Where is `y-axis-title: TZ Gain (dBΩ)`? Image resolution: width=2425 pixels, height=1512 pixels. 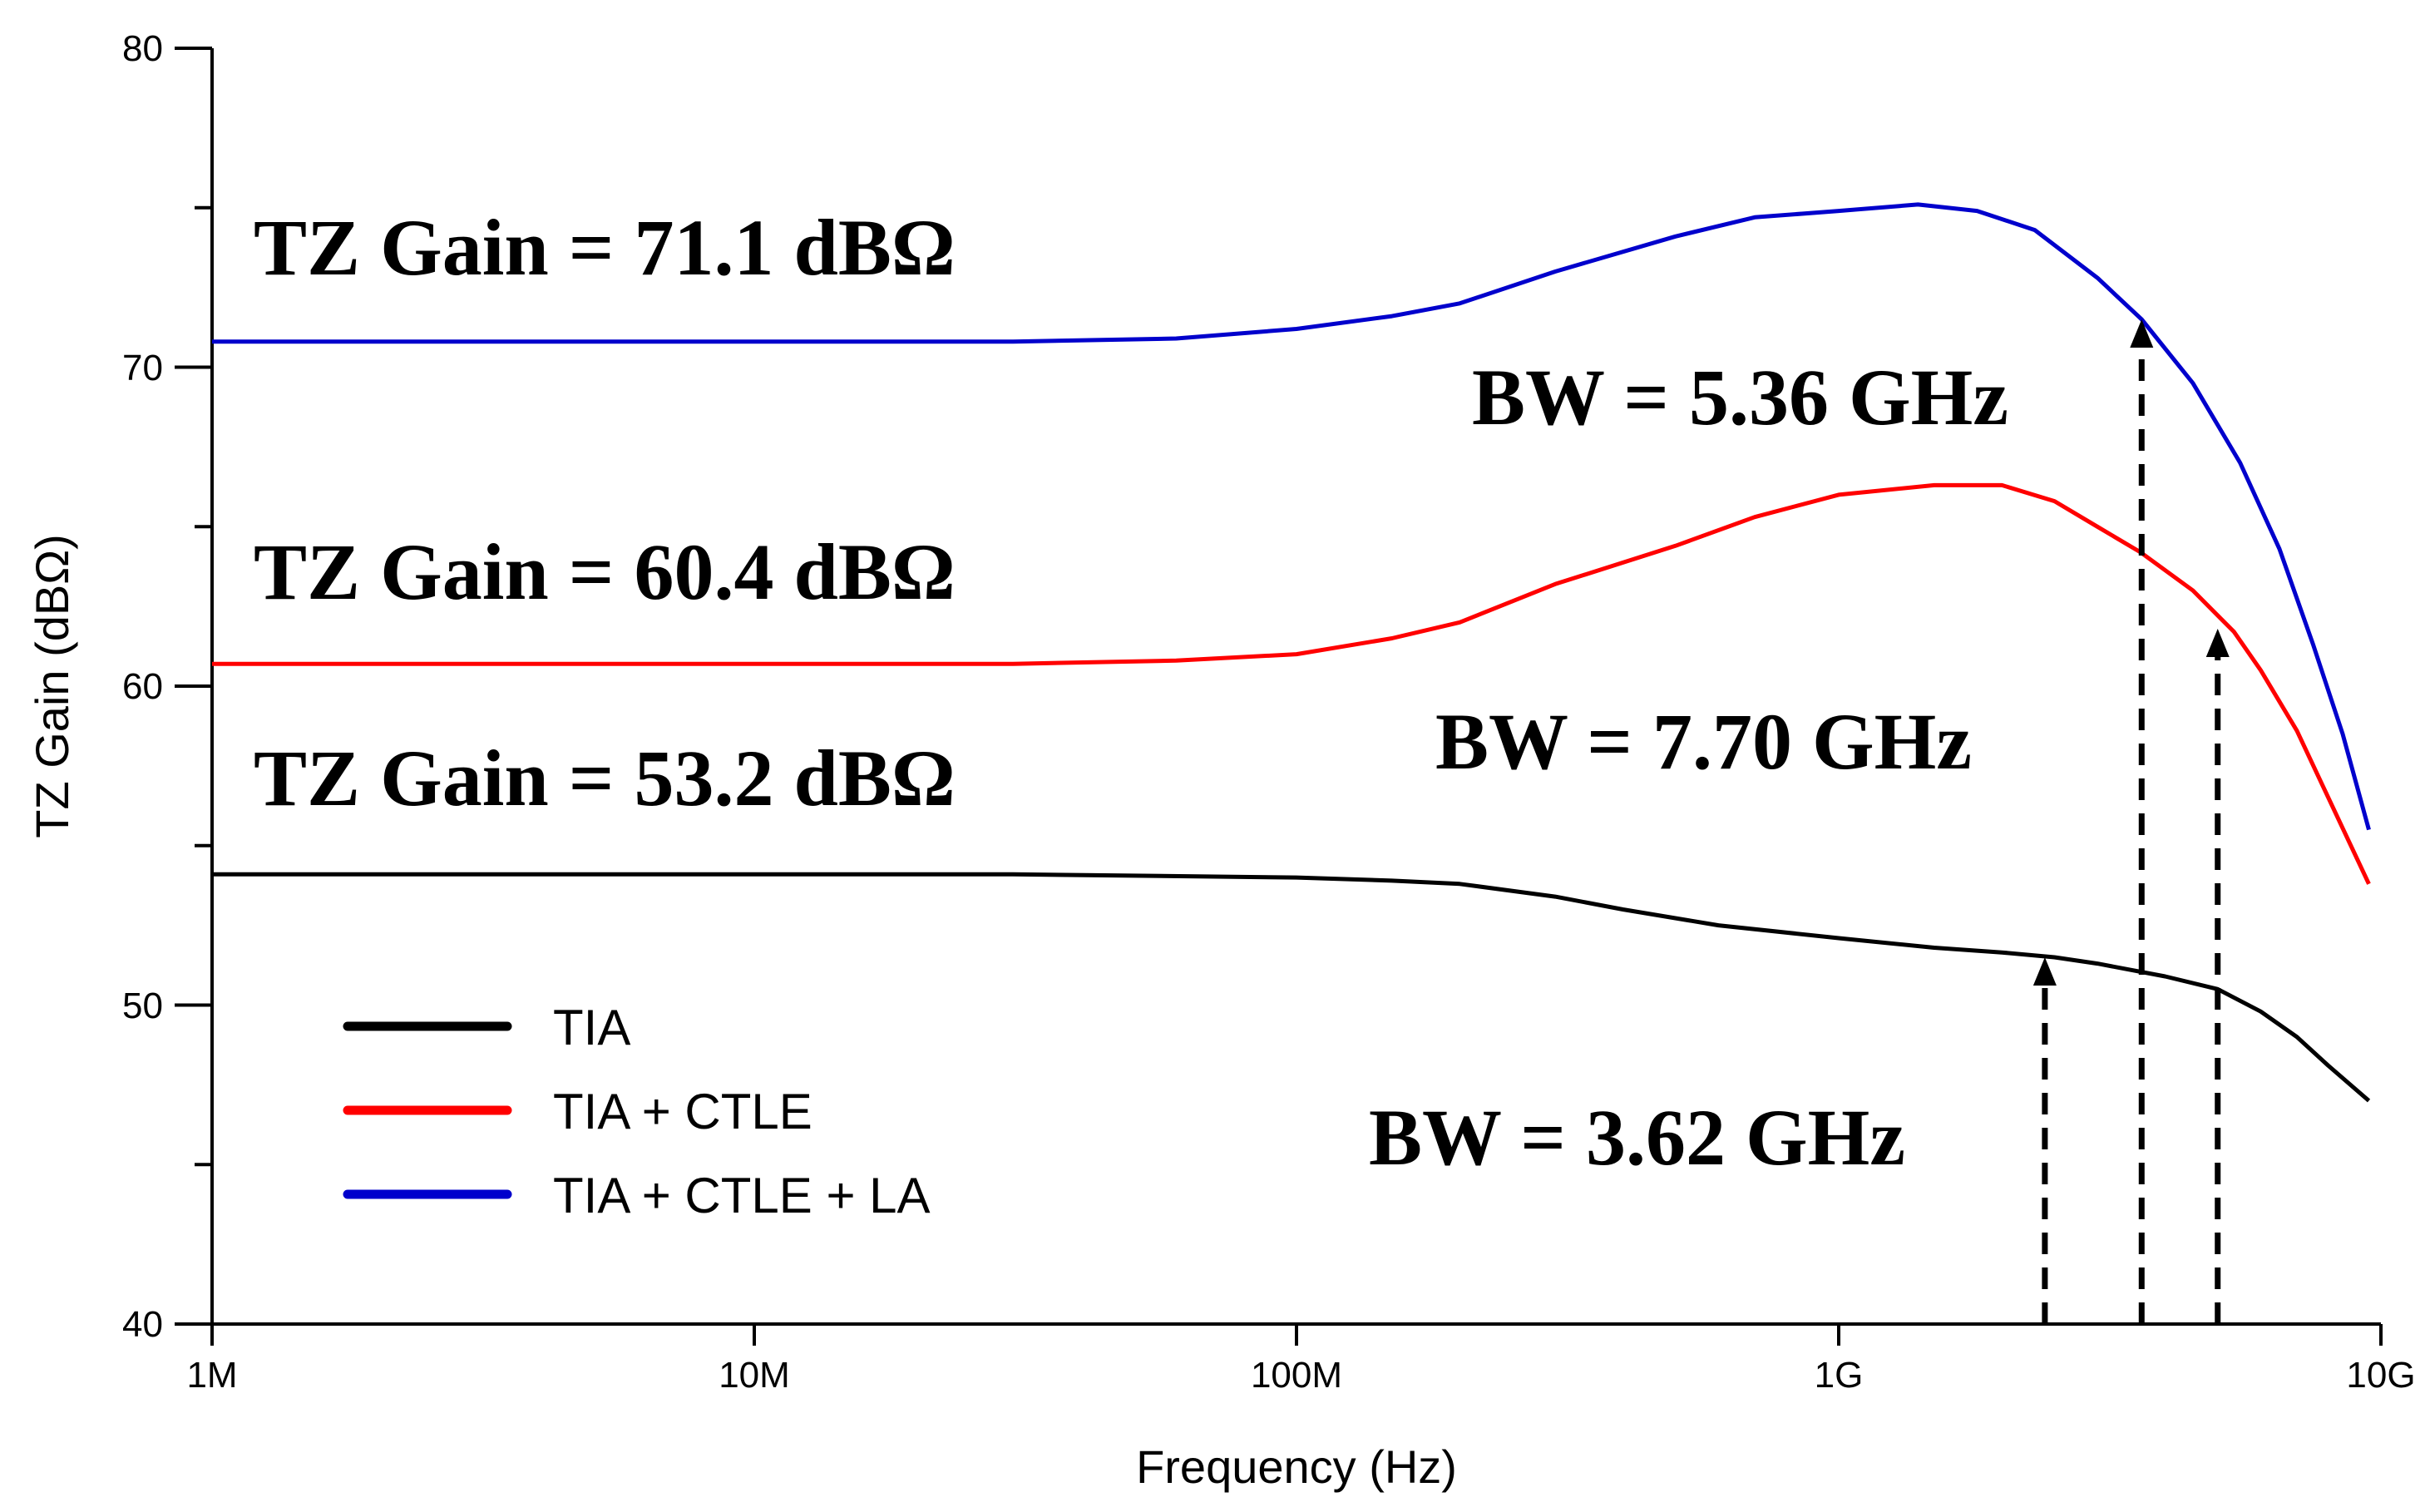
y-axis-title: TZ Gain (dBΩ) is located at coordinates (52, 686).